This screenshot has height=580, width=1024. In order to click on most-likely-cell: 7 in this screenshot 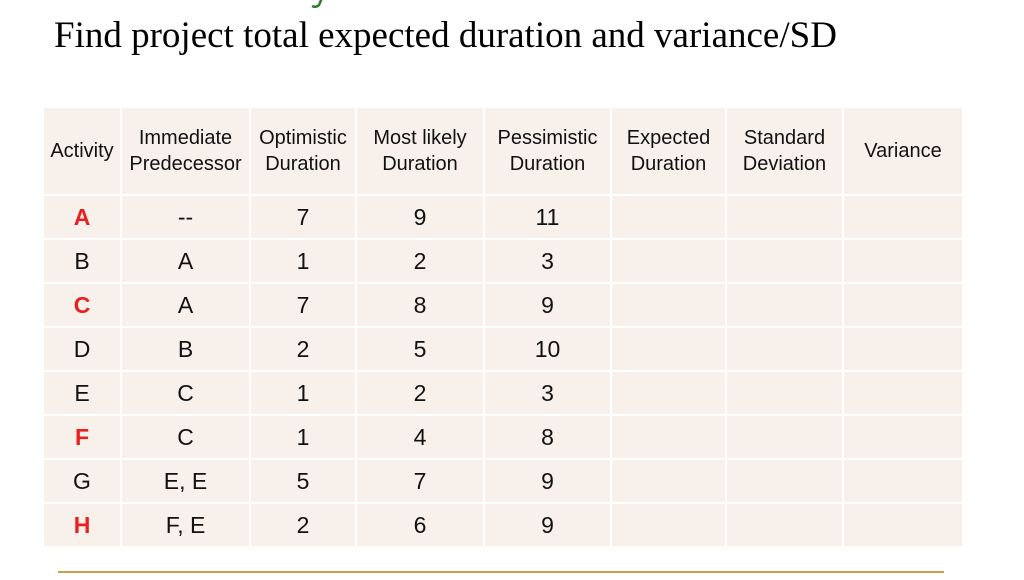, I will do `click(420, 481)`.